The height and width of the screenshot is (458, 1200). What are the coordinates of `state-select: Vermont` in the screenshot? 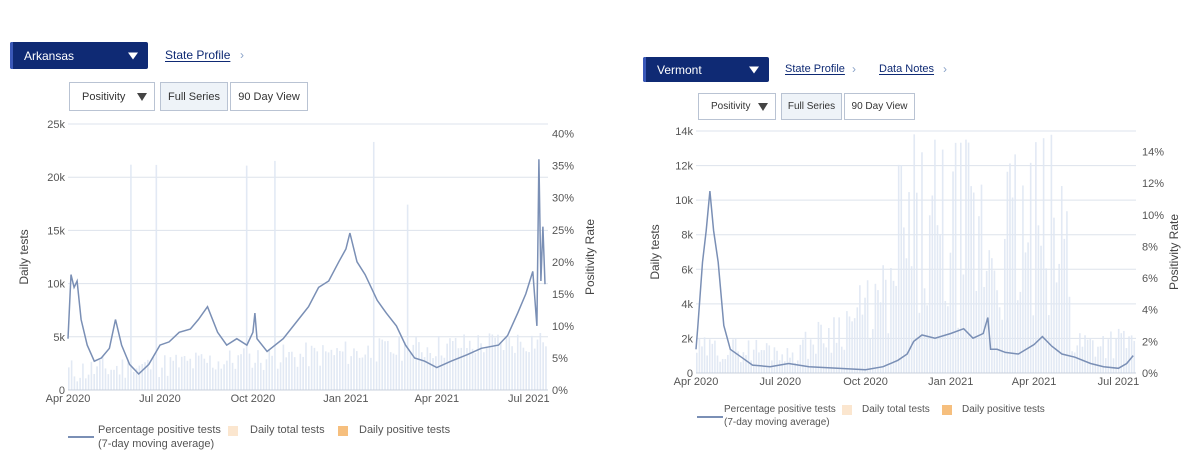 It's located at (706, 69).